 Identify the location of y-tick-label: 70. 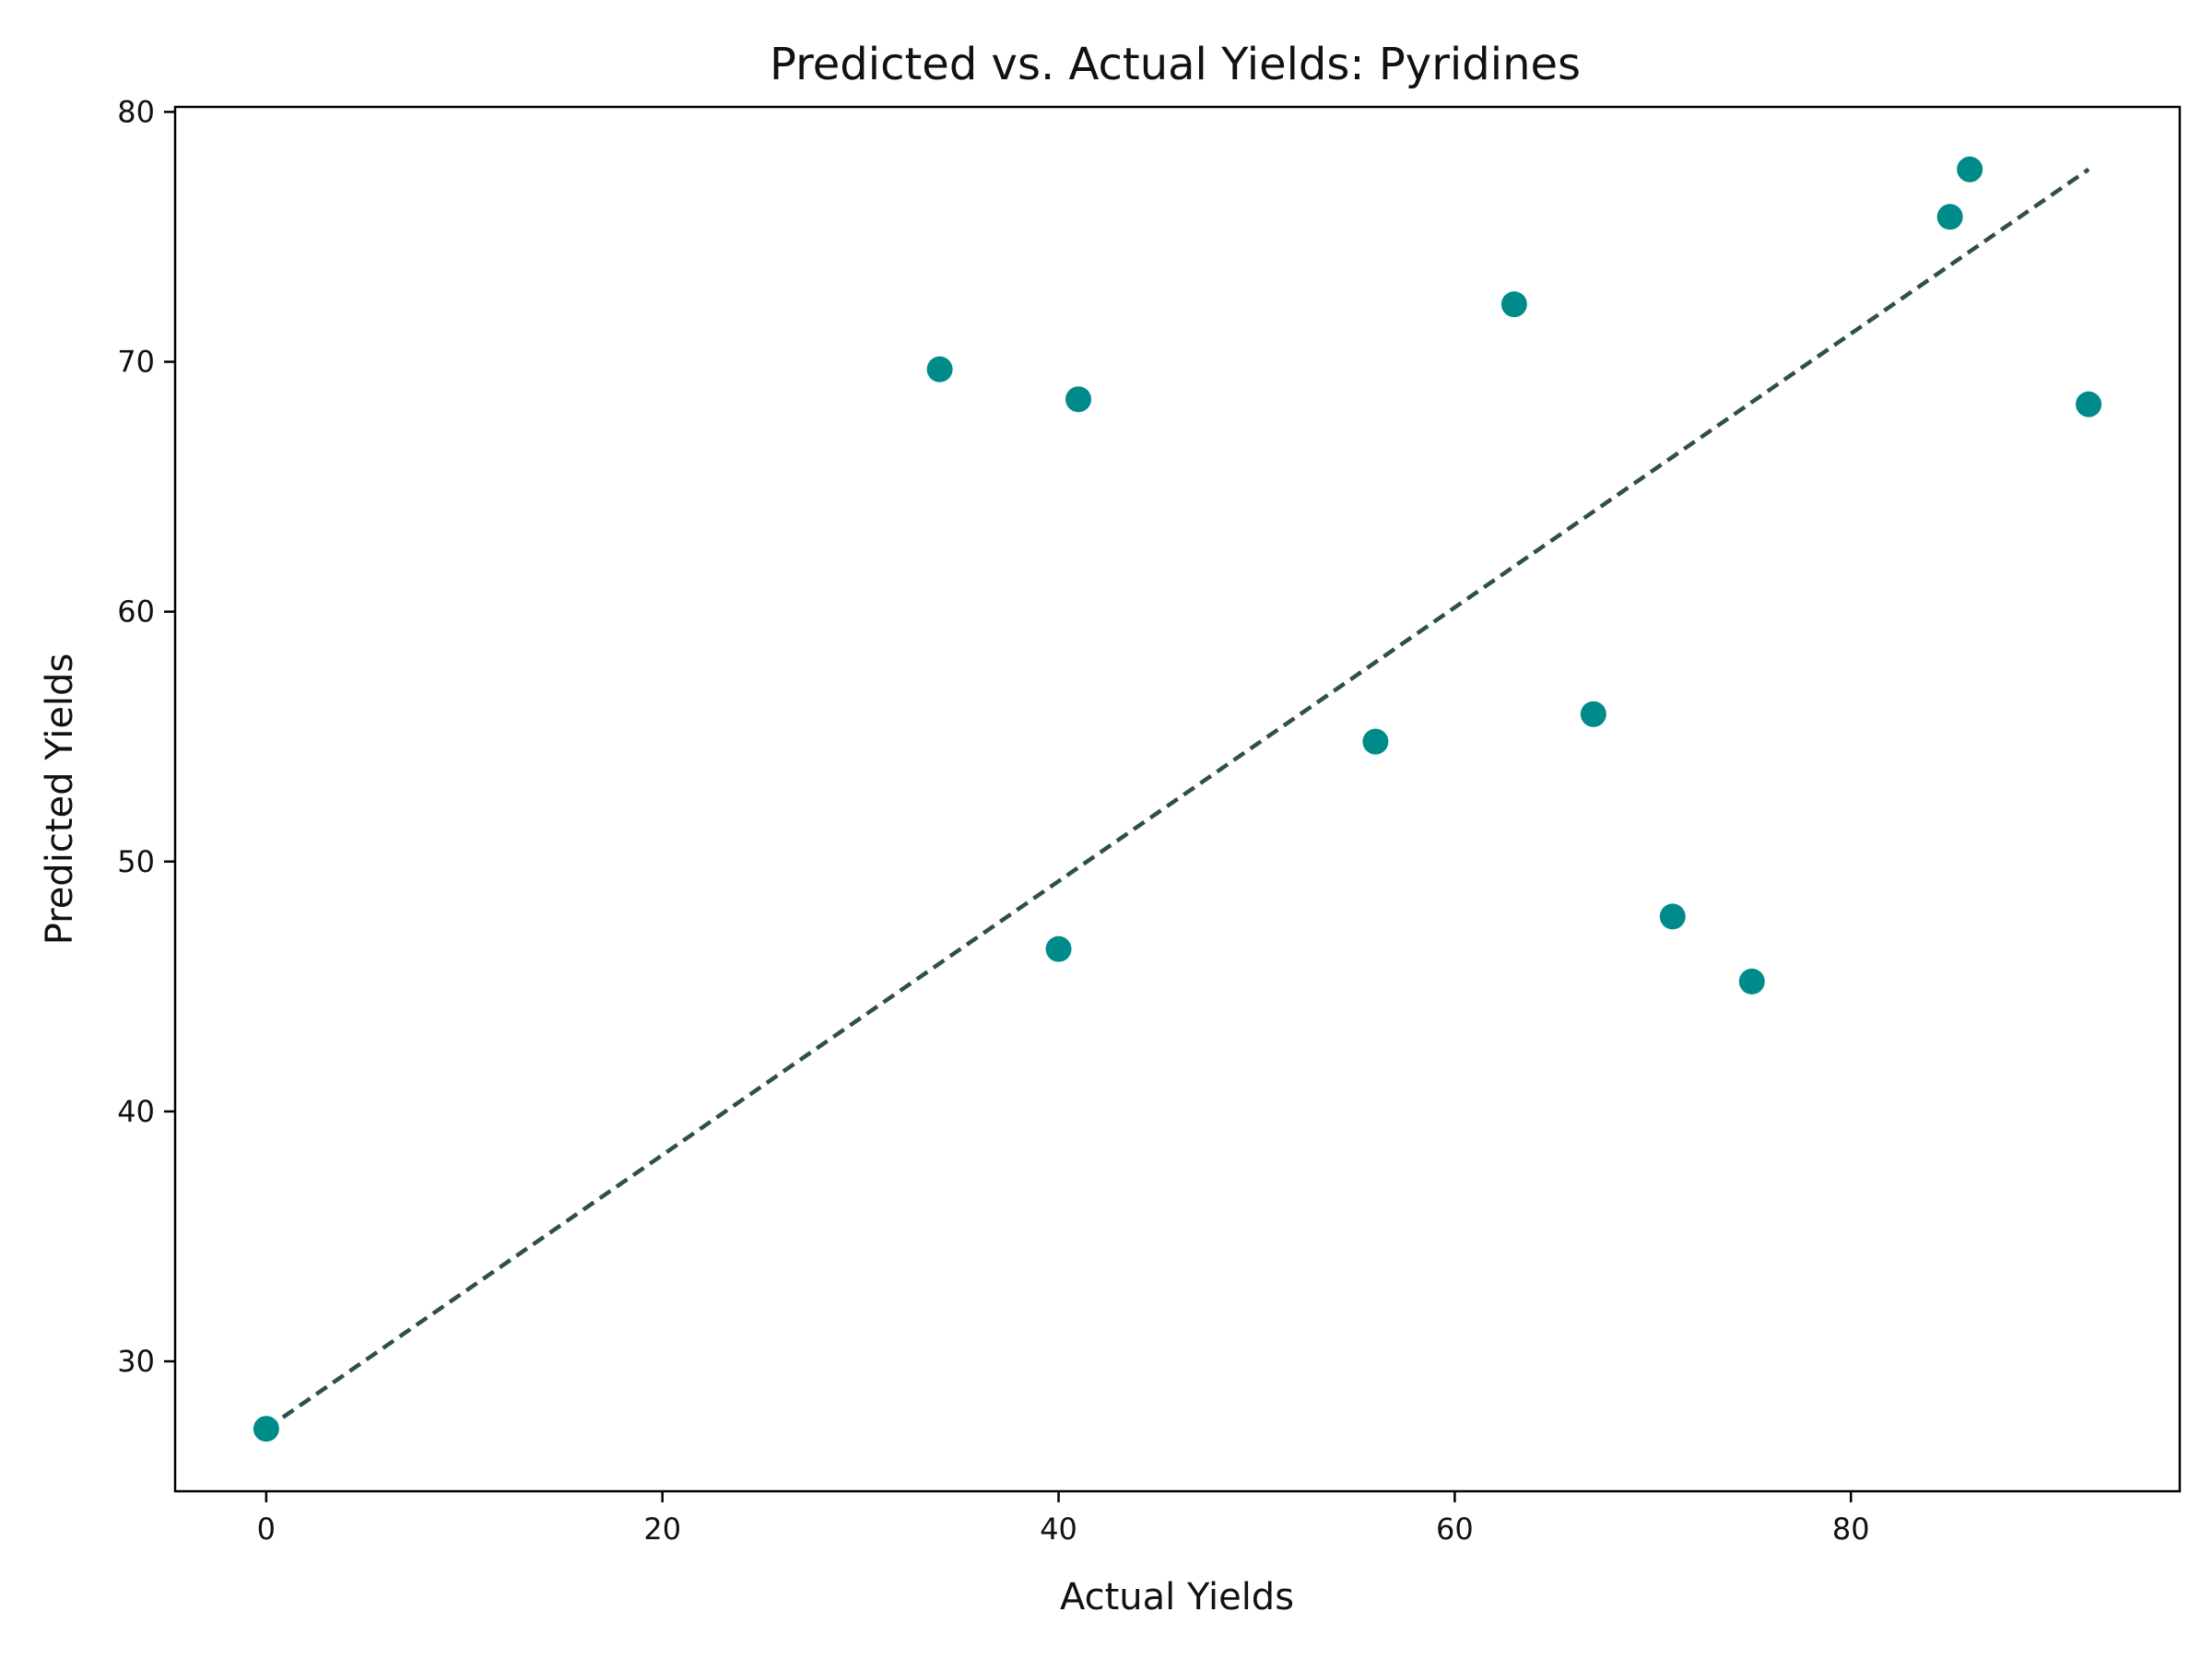
(136, 362).